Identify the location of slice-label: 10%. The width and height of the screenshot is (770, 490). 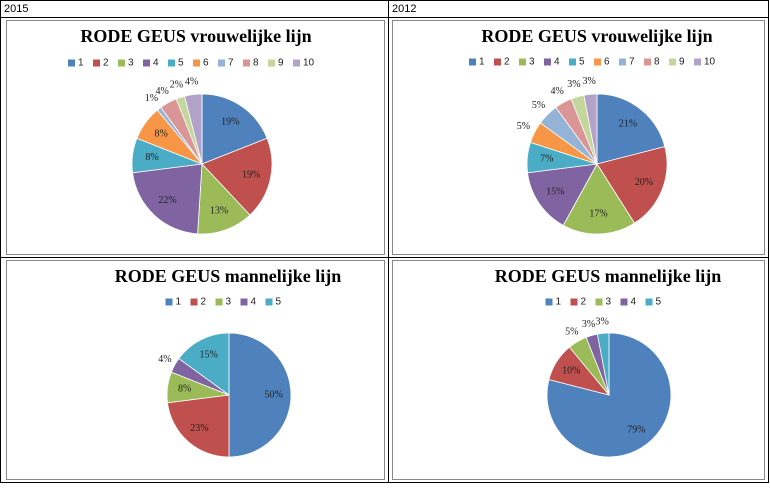
(571, 370).